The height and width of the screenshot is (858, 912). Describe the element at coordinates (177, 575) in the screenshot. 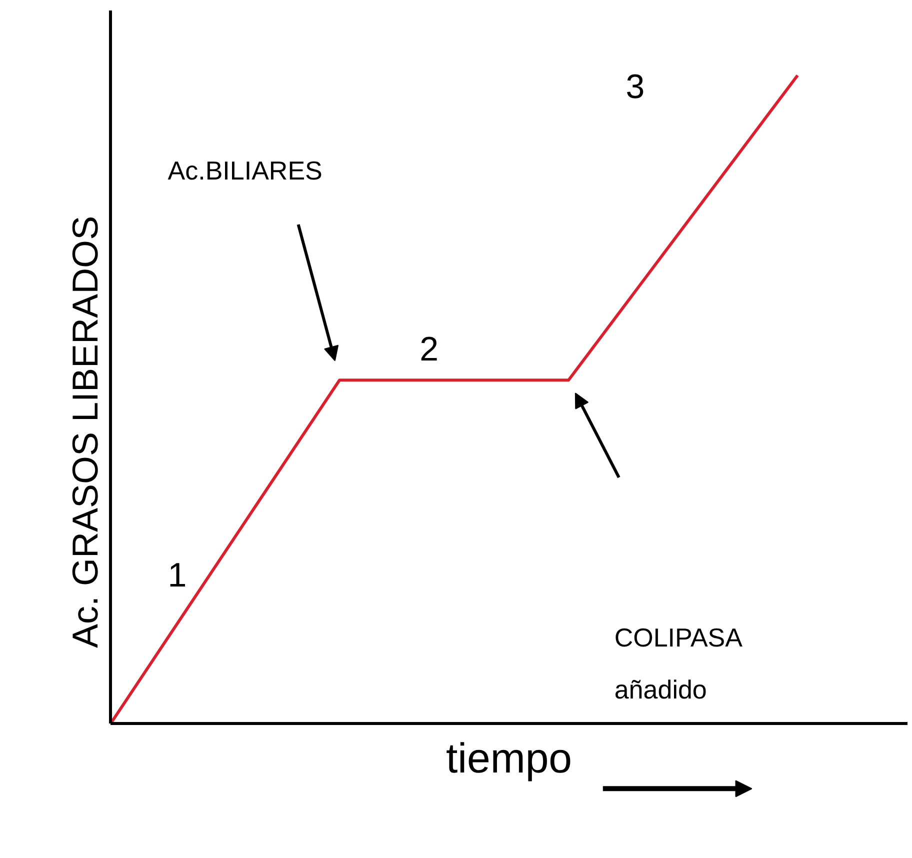

I see `annotation: 1` at that location.